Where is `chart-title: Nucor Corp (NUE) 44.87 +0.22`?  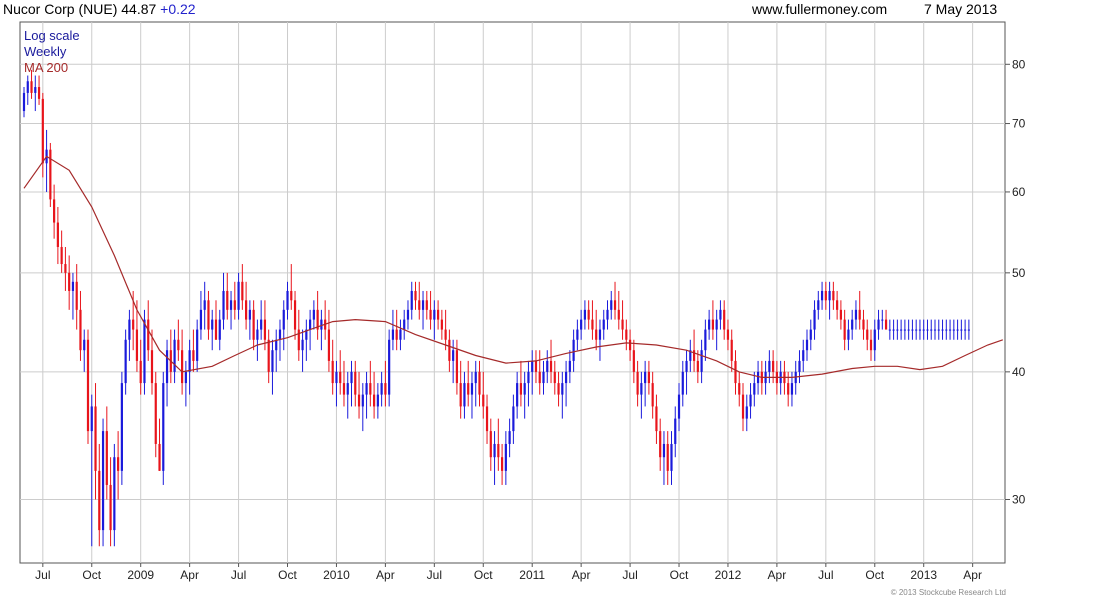
chart-title: Nucor Corp (NUE) 44.87 +0.22 is located at coordinates (99, 9).